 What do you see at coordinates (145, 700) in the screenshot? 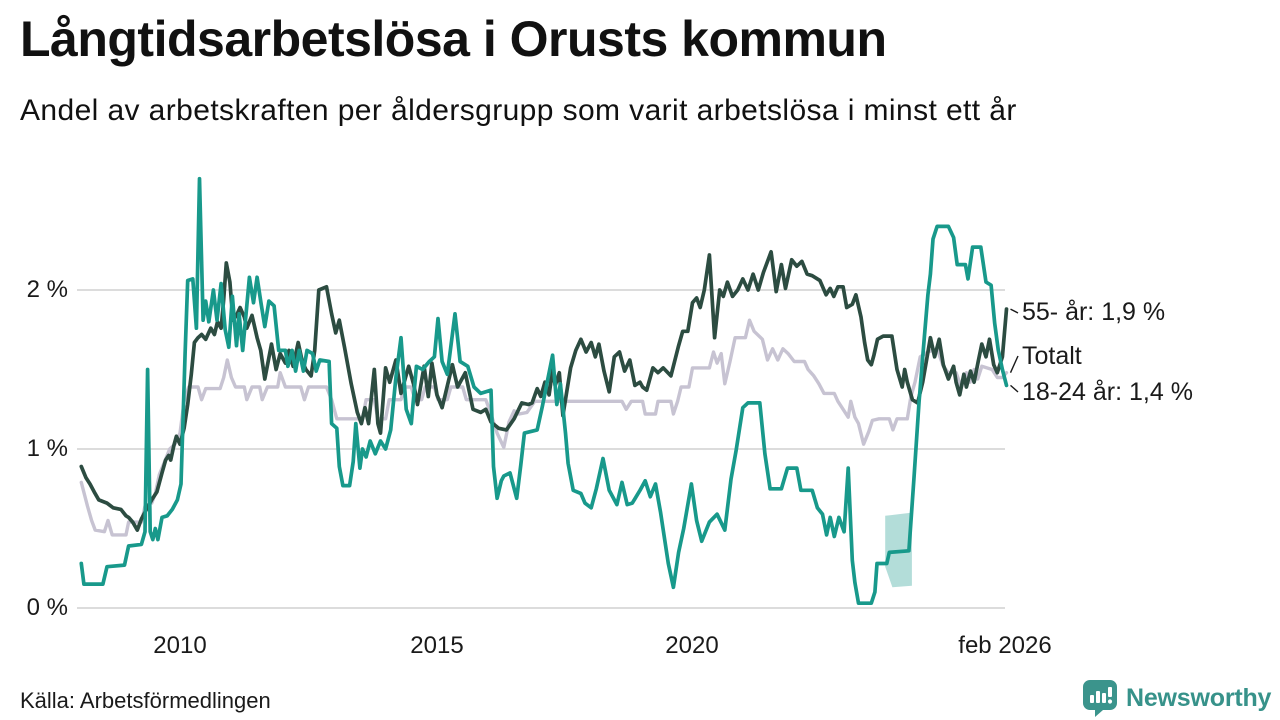
I see `source-note: Källa: Arbetsförmedlingen` at bounding box center [145, 700].